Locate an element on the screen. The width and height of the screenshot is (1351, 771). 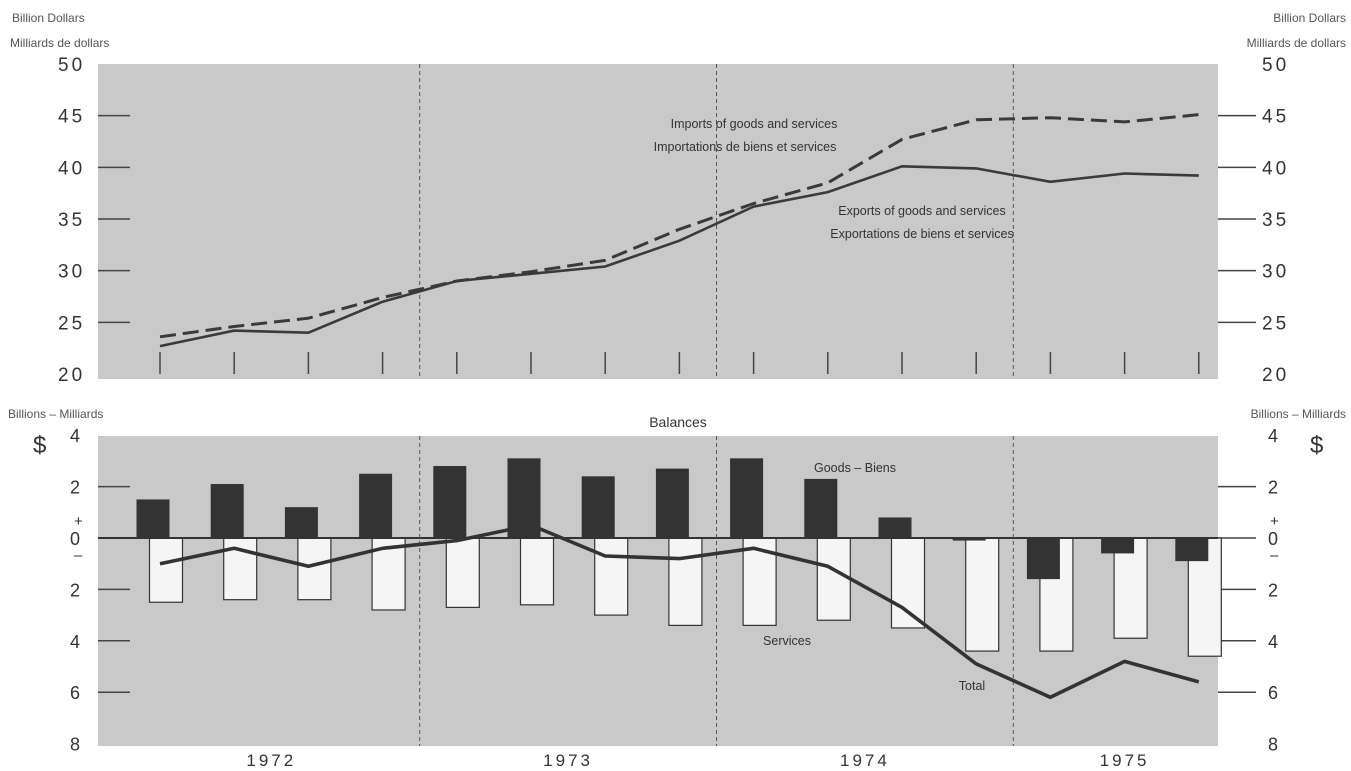
top-ytick-right: 35 is located at coordinates (1275, 220).